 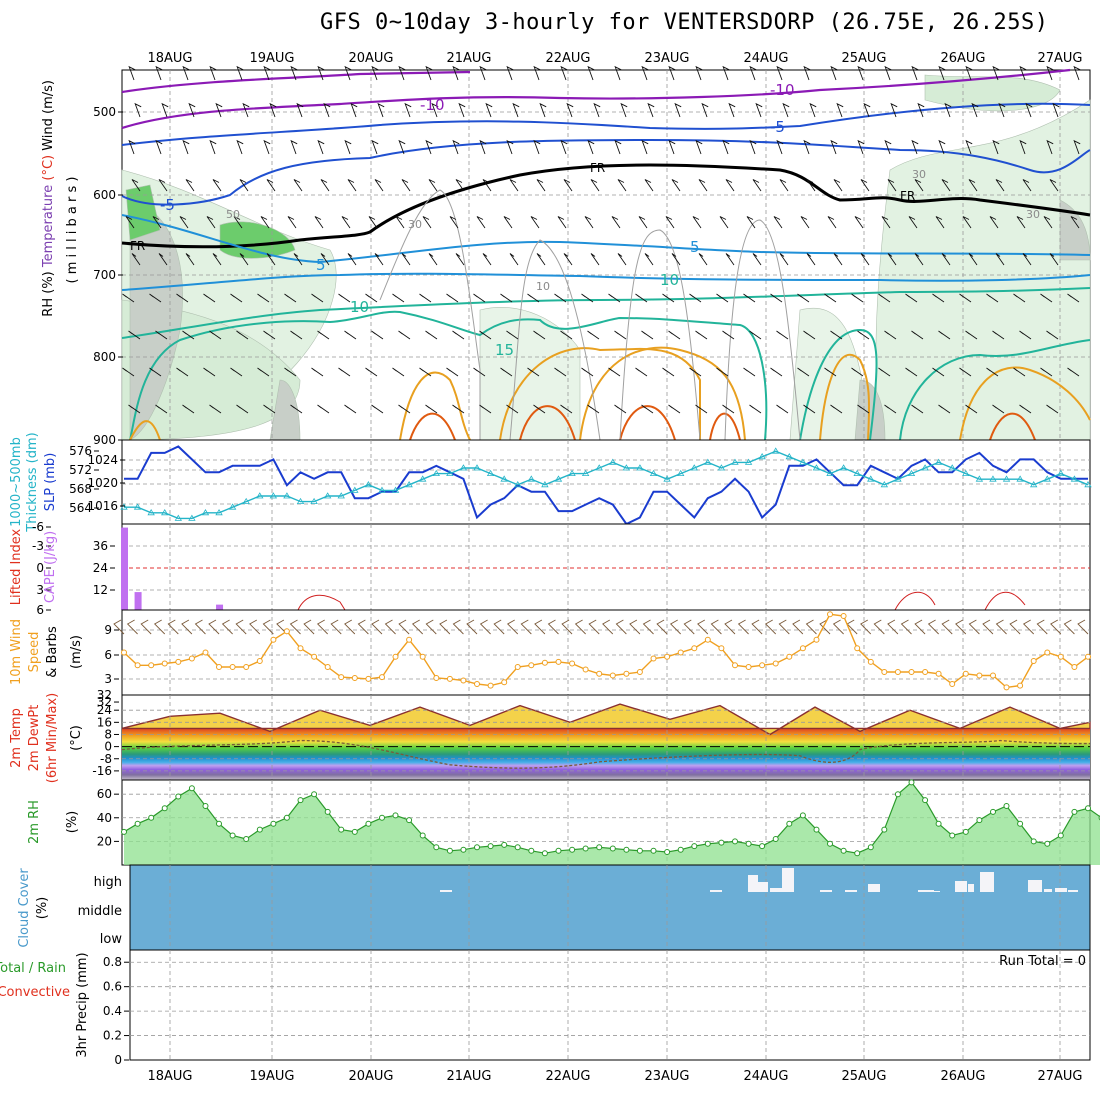 What do you see at coordinates (666, 58) in the screenshot?
I see `top-date-label: 23AUG` at bounding box center [666, 58].